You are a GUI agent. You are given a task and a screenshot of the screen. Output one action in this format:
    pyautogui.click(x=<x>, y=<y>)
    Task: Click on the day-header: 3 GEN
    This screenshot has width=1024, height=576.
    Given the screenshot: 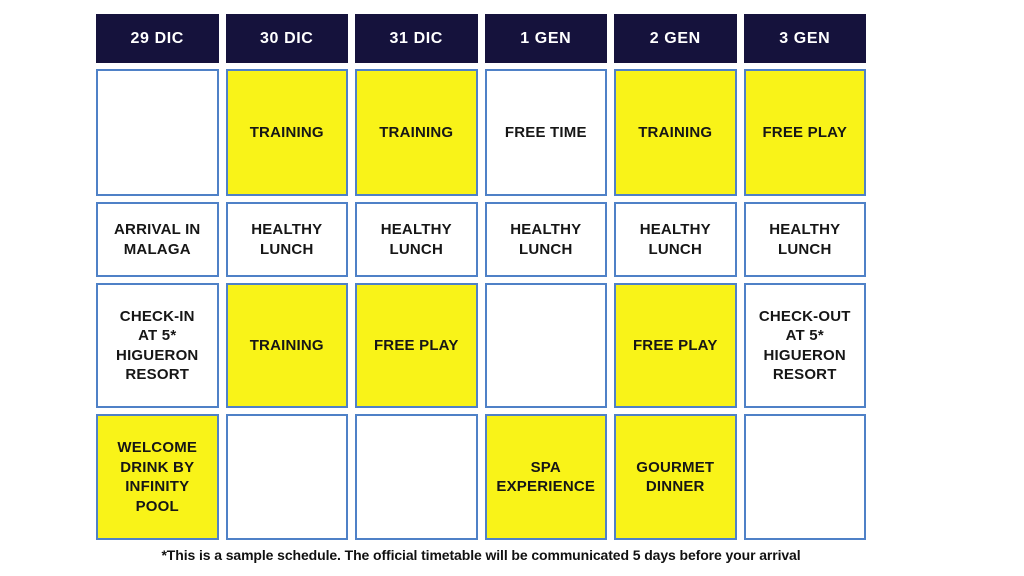 What is the action you would take?
    pyautogui.click(x=804, y=38)
    